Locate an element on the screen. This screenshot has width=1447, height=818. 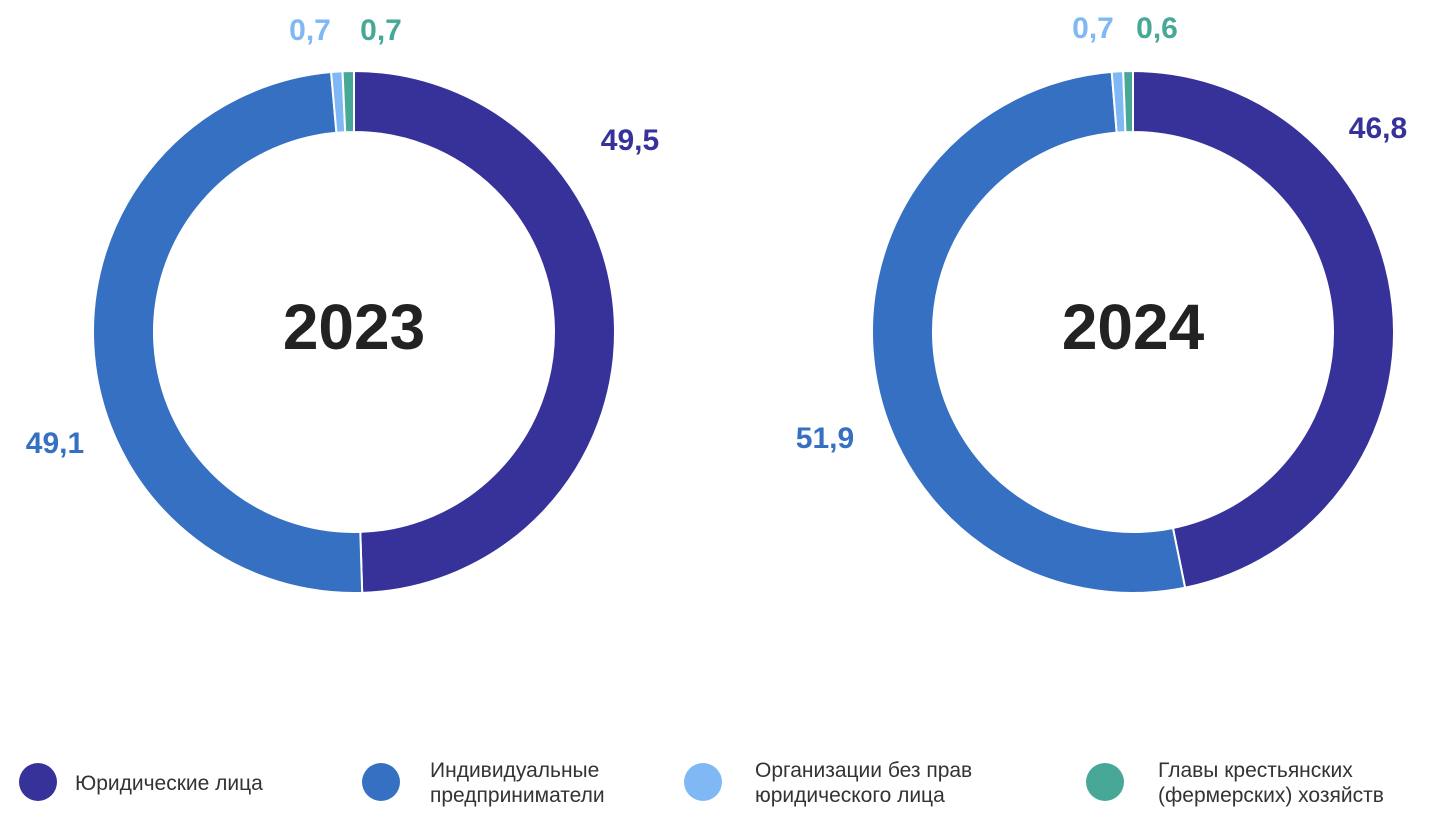
legend-label: Организации без прав юридического лица is located at coordinates (864, 783).